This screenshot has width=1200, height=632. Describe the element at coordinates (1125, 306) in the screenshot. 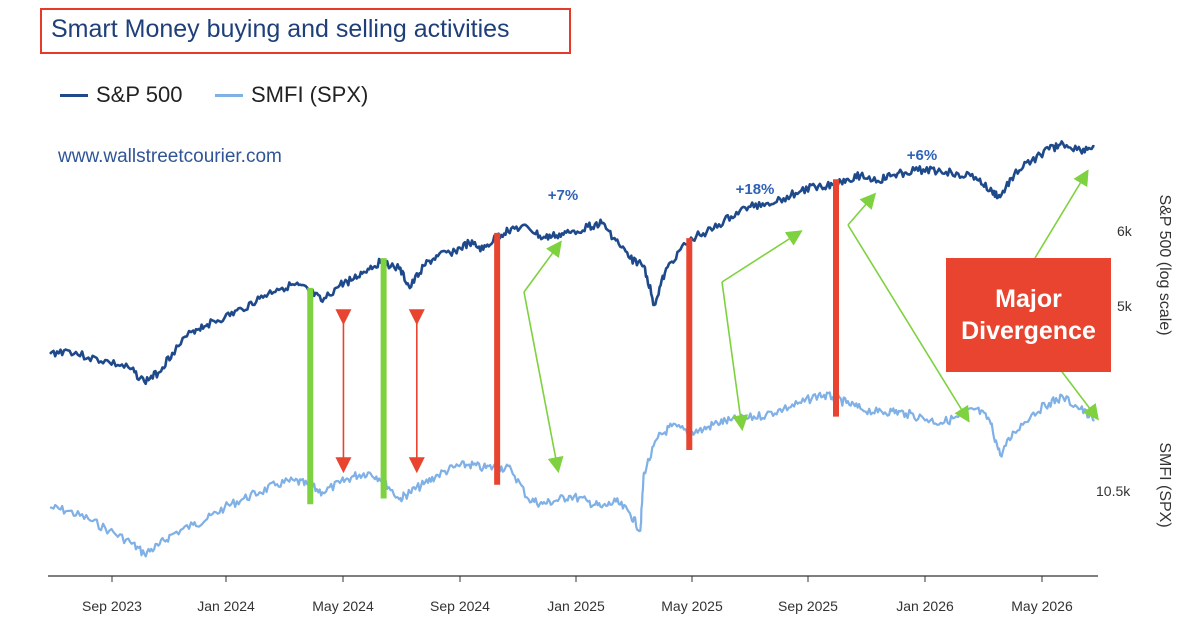

I see `y-tick-sp500-5k: 5k` at that location.